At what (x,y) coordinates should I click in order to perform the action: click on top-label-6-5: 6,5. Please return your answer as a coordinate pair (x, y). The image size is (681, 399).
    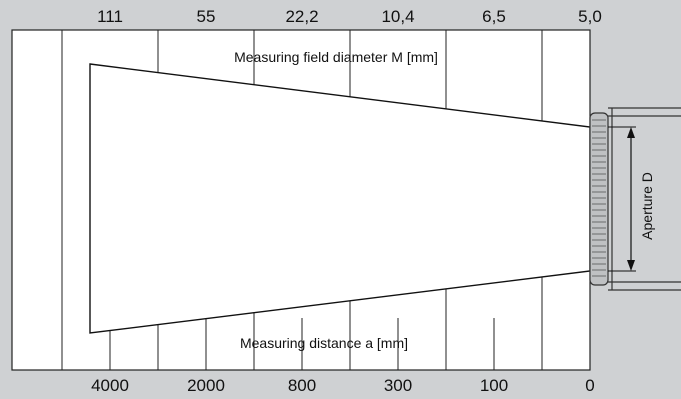
    Looking at the image, I should click on (494, 16).